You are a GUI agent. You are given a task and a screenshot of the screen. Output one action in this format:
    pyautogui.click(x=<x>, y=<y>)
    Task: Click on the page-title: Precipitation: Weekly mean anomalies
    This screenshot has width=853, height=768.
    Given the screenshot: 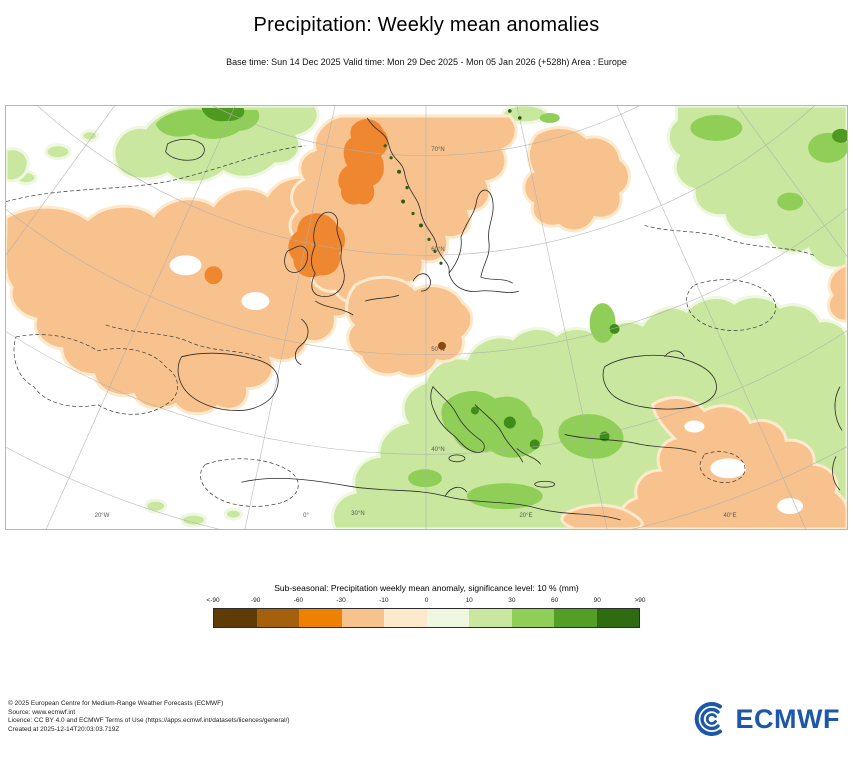 What is the action you would take?
    pyautogui.click(x=426, y=25)
    